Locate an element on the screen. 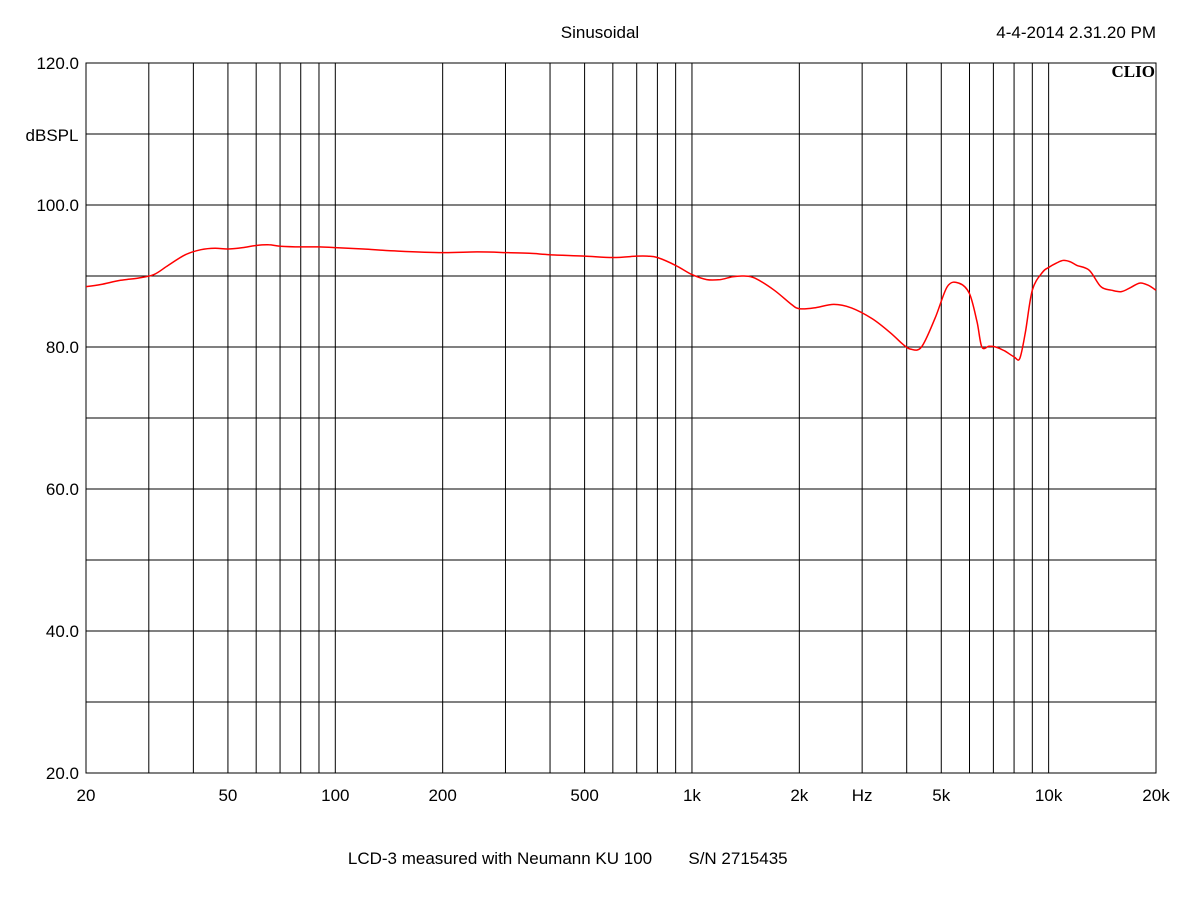 The height and width of the screenshot is (900, 1200). y-tick-label: 20.0 is located at coordinates (62, 773).